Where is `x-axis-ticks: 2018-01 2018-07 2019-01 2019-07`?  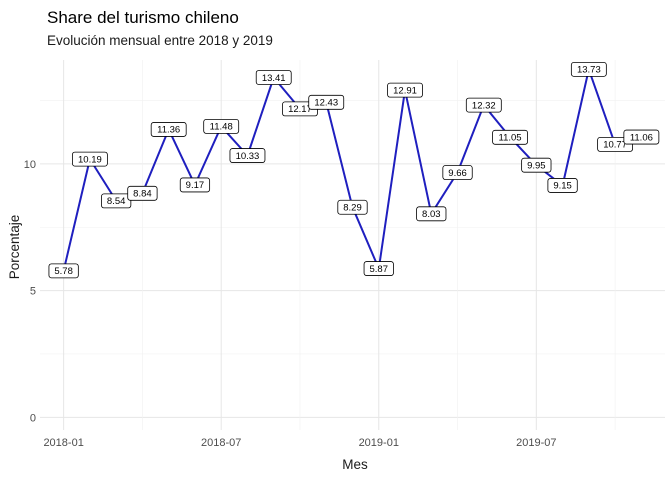 x-axis-ticks: 2018-01 2018-07 2019-01 2019-07 is located at coordinates (299, 443).